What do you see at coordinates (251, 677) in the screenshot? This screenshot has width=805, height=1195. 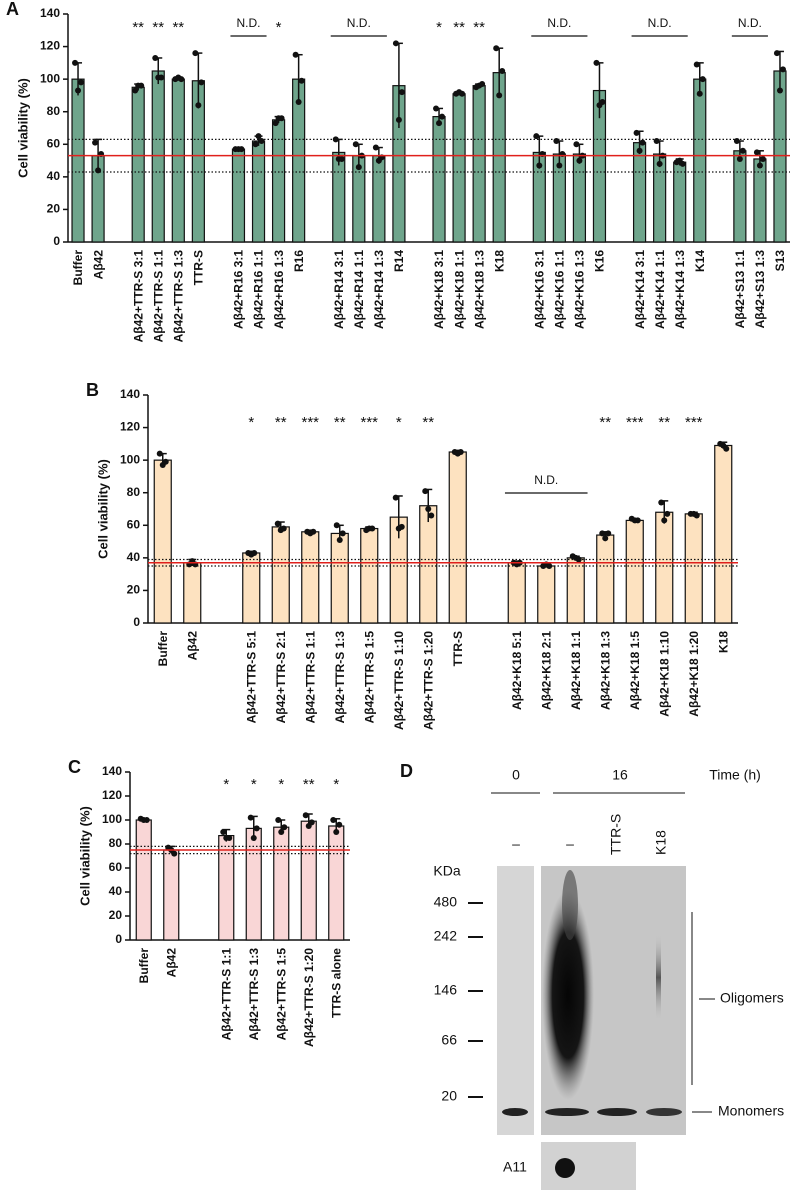 I see `x-tick-label: Aβ42+TTR-S 5:1` at bounding box center [251, 677].